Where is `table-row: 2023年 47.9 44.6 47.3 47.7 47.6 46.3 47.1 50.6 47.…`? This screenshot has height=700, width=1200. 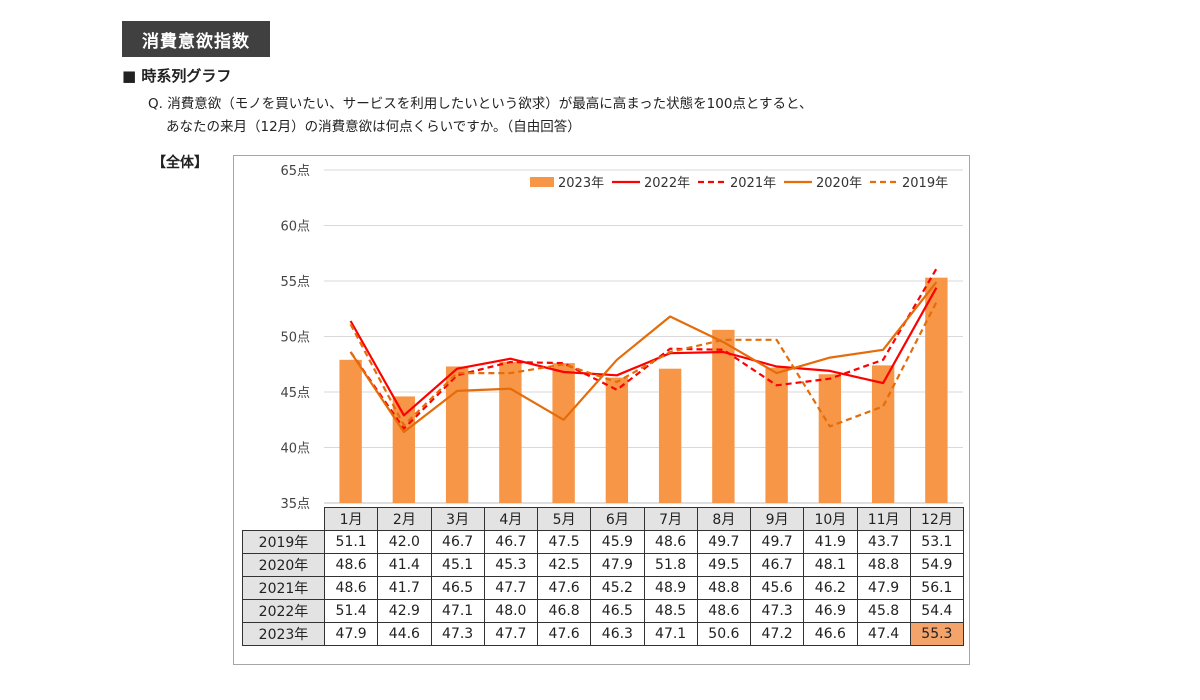
table-row: 2023年 47.9 44.6 47.3 47.7 47.6 46.3 47.1 50.6 47.… is located at coordinates (603, 634).